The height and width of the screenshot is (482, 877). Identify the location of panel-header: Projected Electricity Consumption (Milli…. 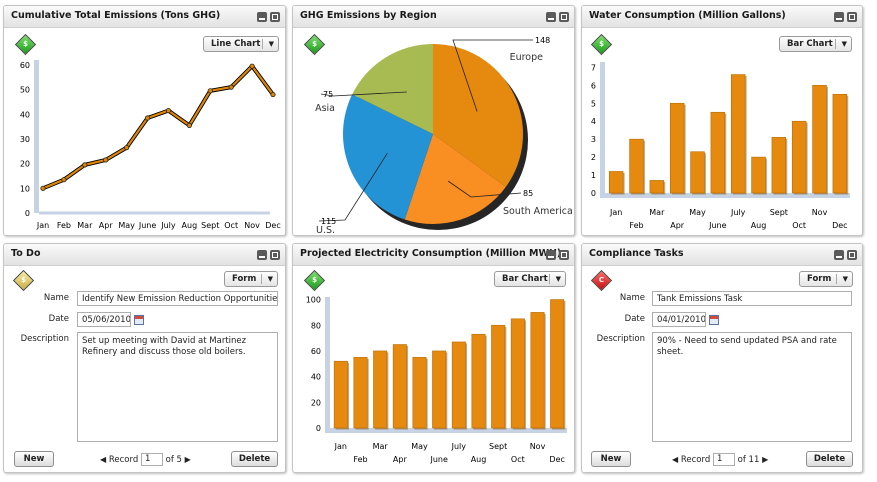
(433, 255).